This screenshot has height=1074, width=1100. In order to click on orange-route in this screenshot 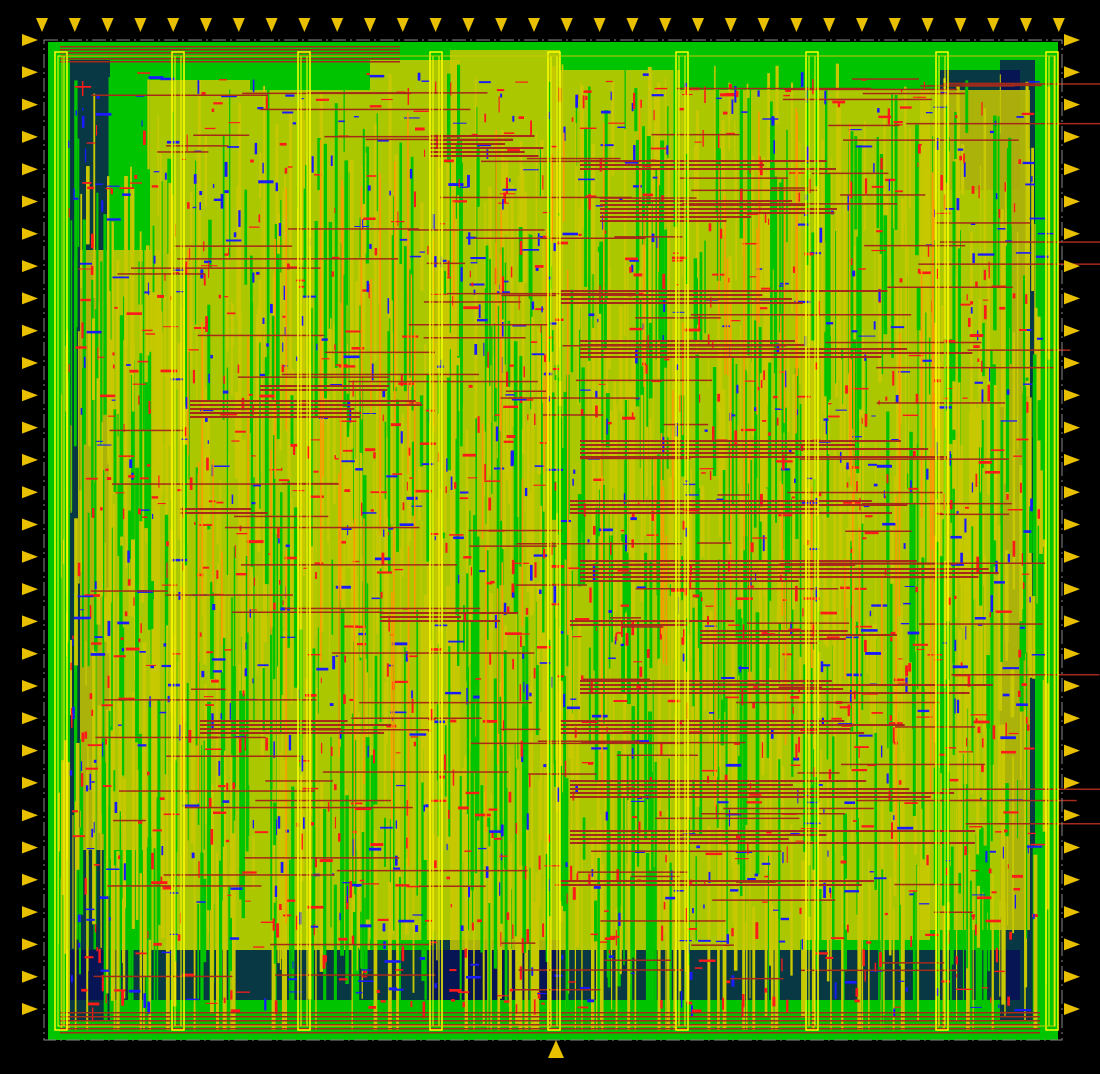, I will do `click(546, 336)`.